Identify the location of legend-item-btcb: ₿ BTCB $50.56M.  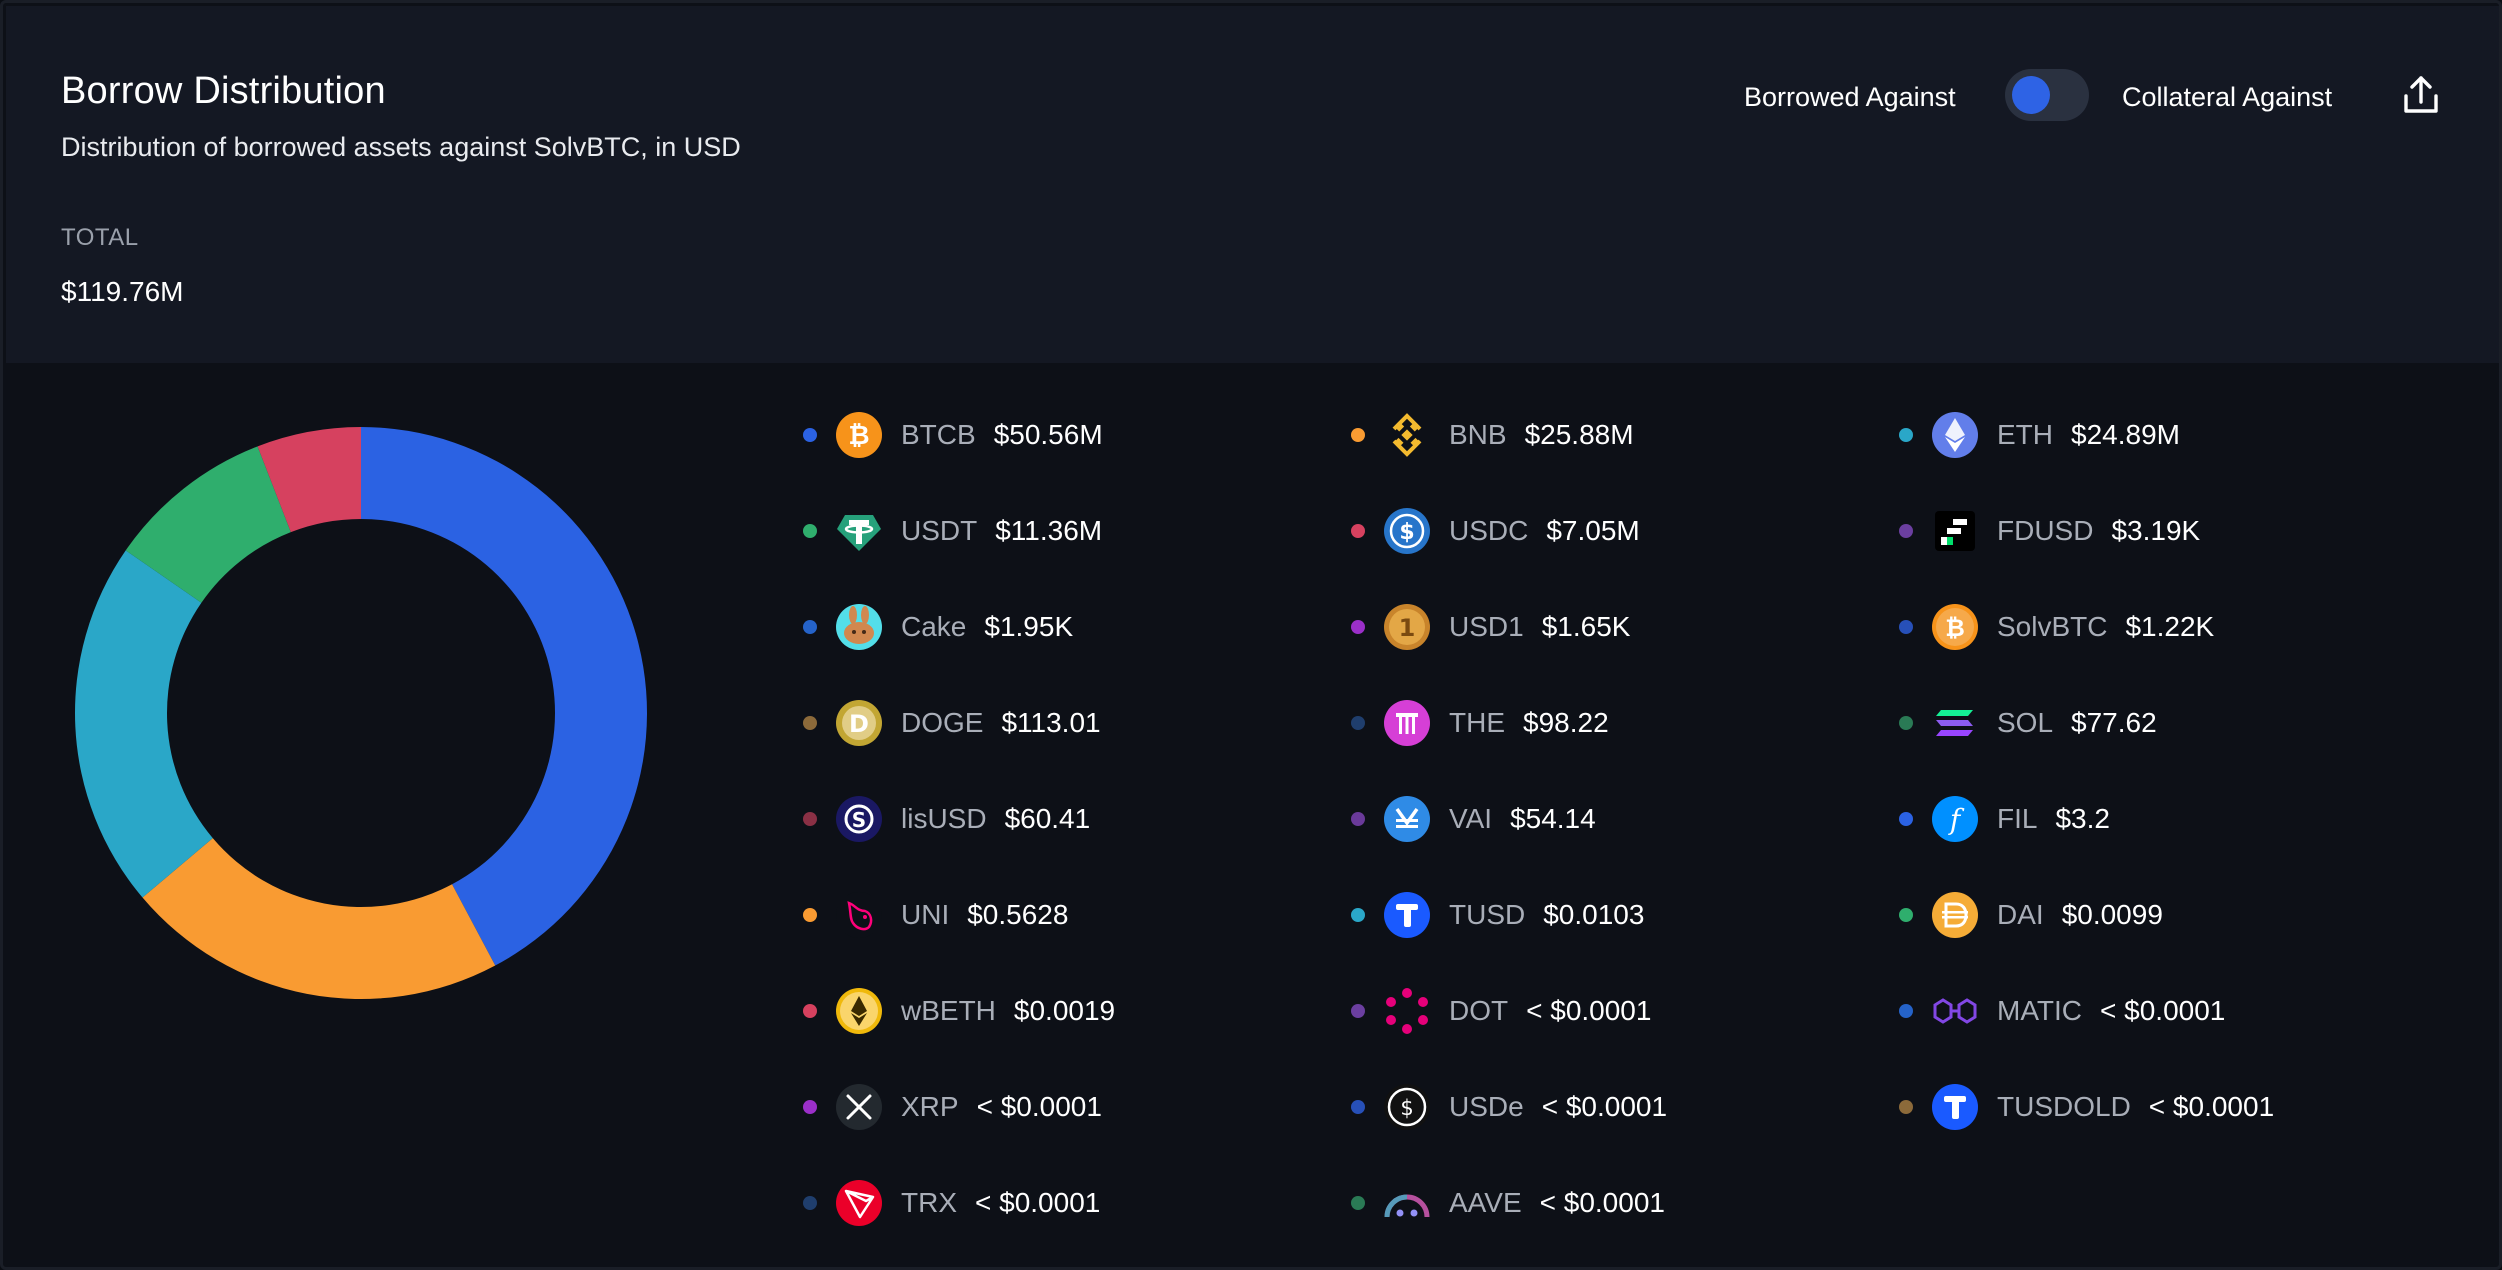
(953, 435).